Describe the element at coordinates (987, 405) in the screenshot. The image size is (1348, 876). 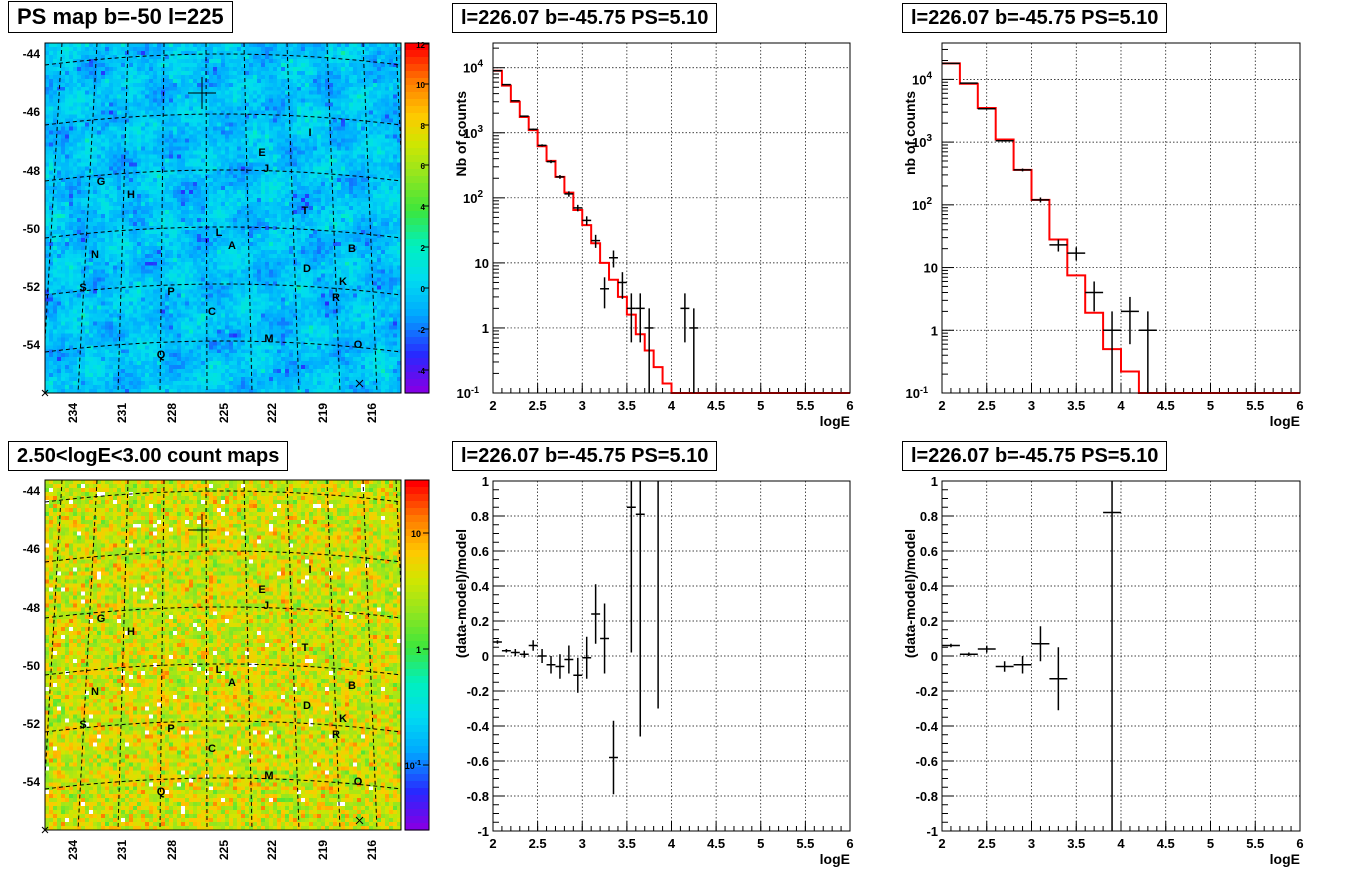
I see `spec2-xtick-label: 2.5` at that location.